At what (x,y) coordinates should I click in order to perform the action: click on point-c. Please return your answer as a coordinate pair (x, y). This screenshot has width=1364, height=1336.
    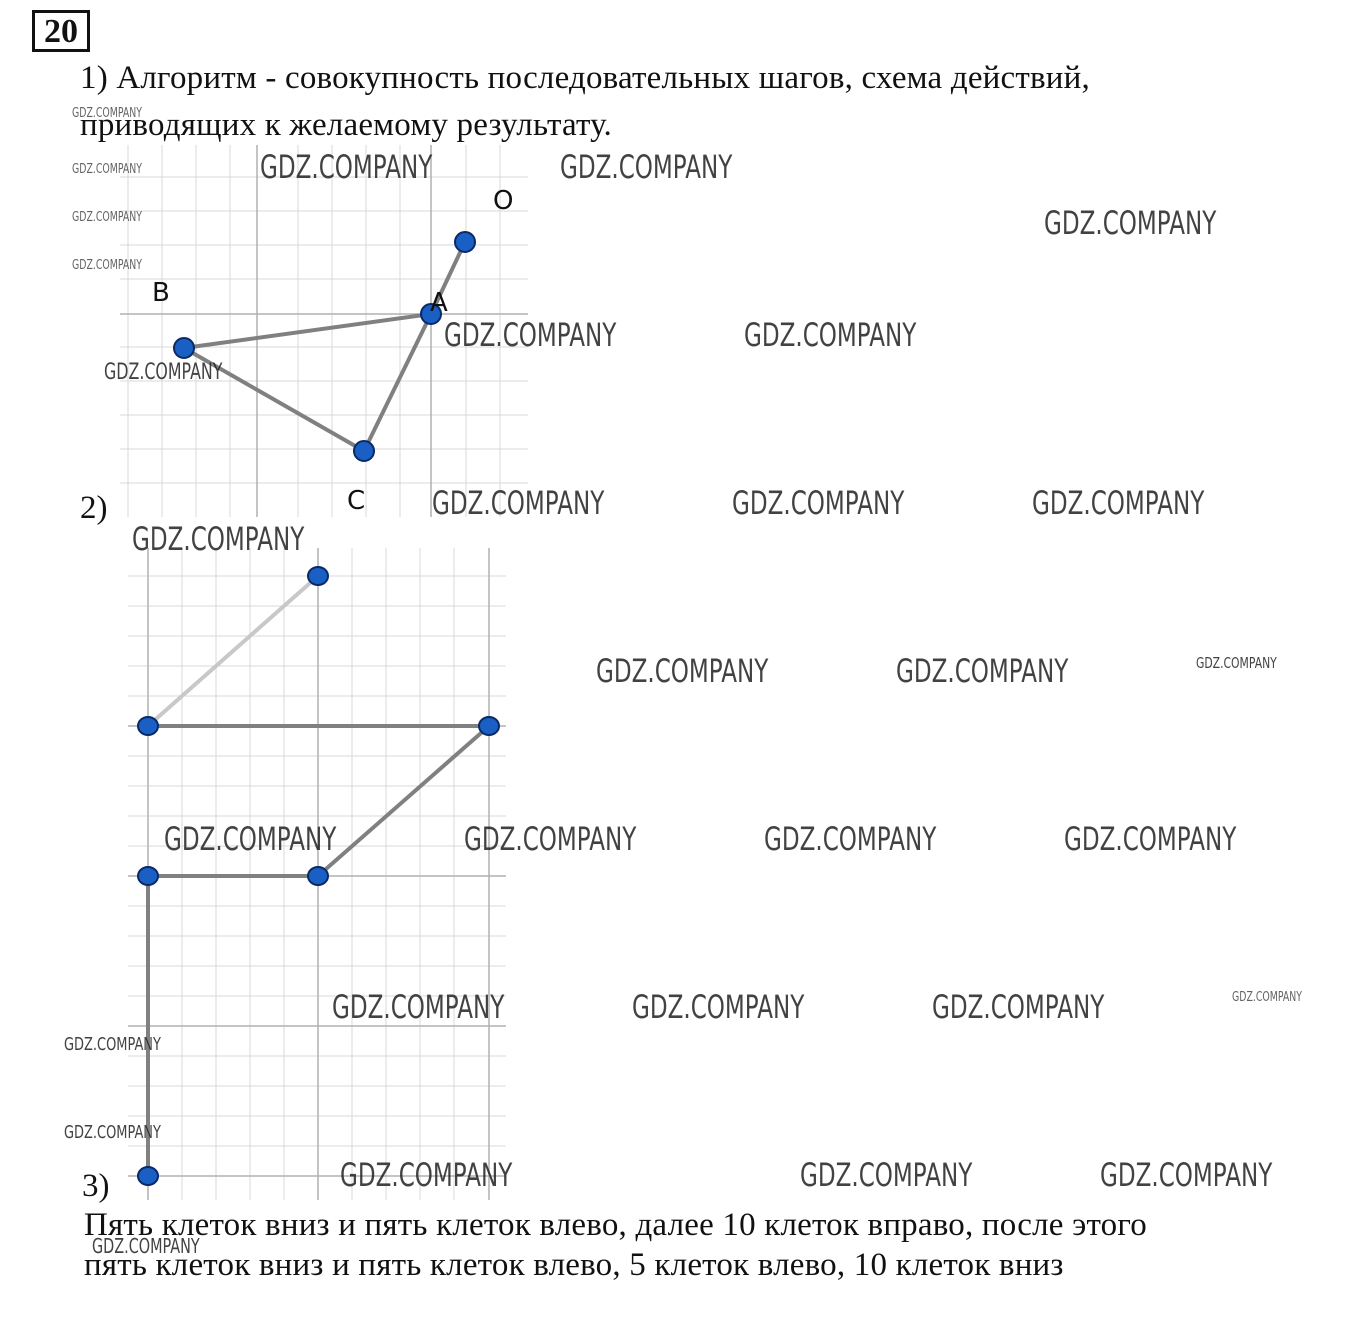
    Looking at the image, I should click on (364, 451).